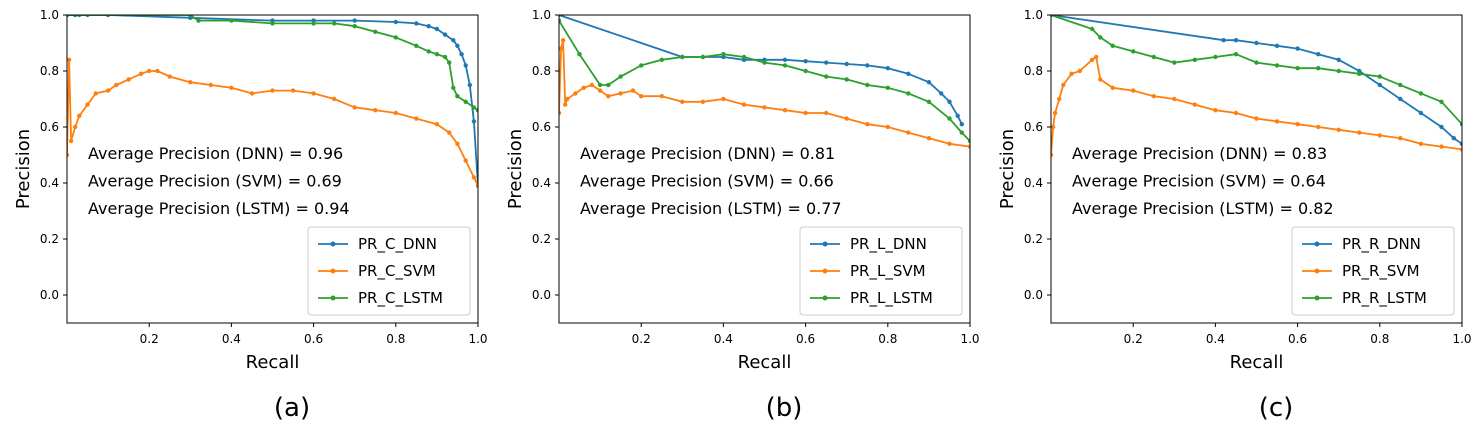 This screenshot has height=431, width=1483. What do you see at coordinates (273, 362) in the screenshot?
I see `x-axis-label: Recall` at bounding box center [273, 362].